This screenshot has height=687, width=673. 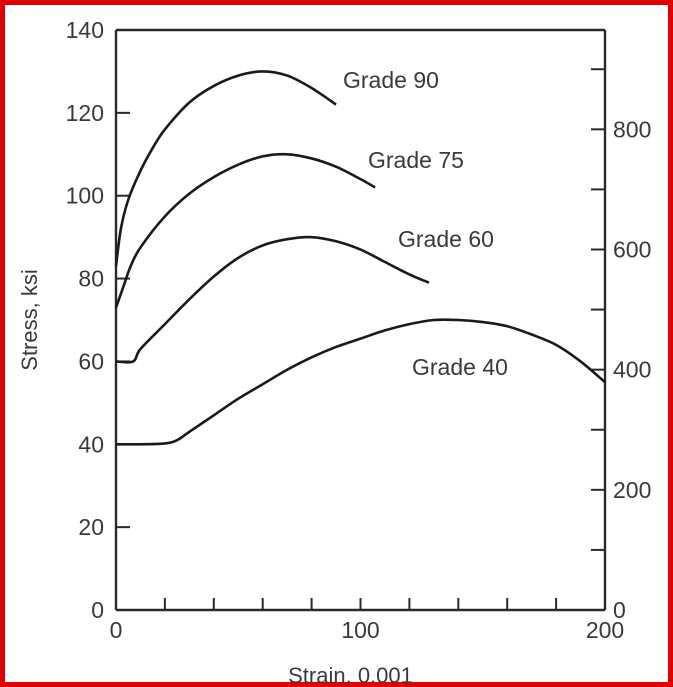 What do you see at coordinates (460, 367) in the screenshot?
I see `curve-label-grade-40: Grade 40` at bounding box center [460, 367].